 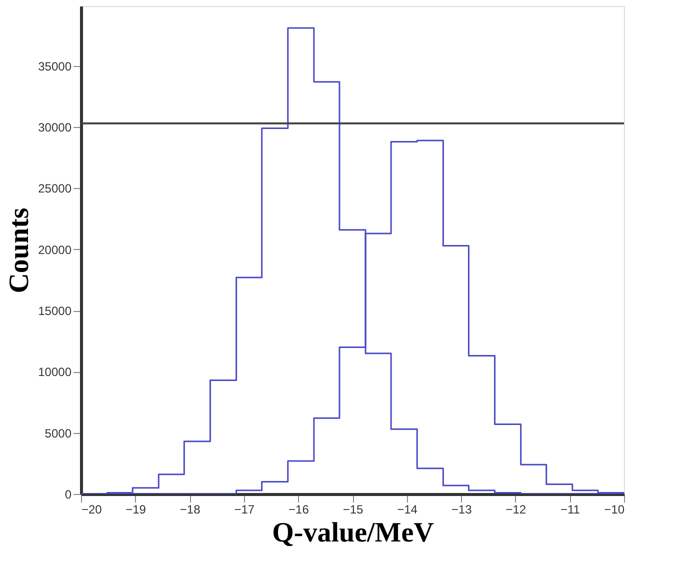 I want to click on y-axis-title: Counts, so click(x=20, y=251).